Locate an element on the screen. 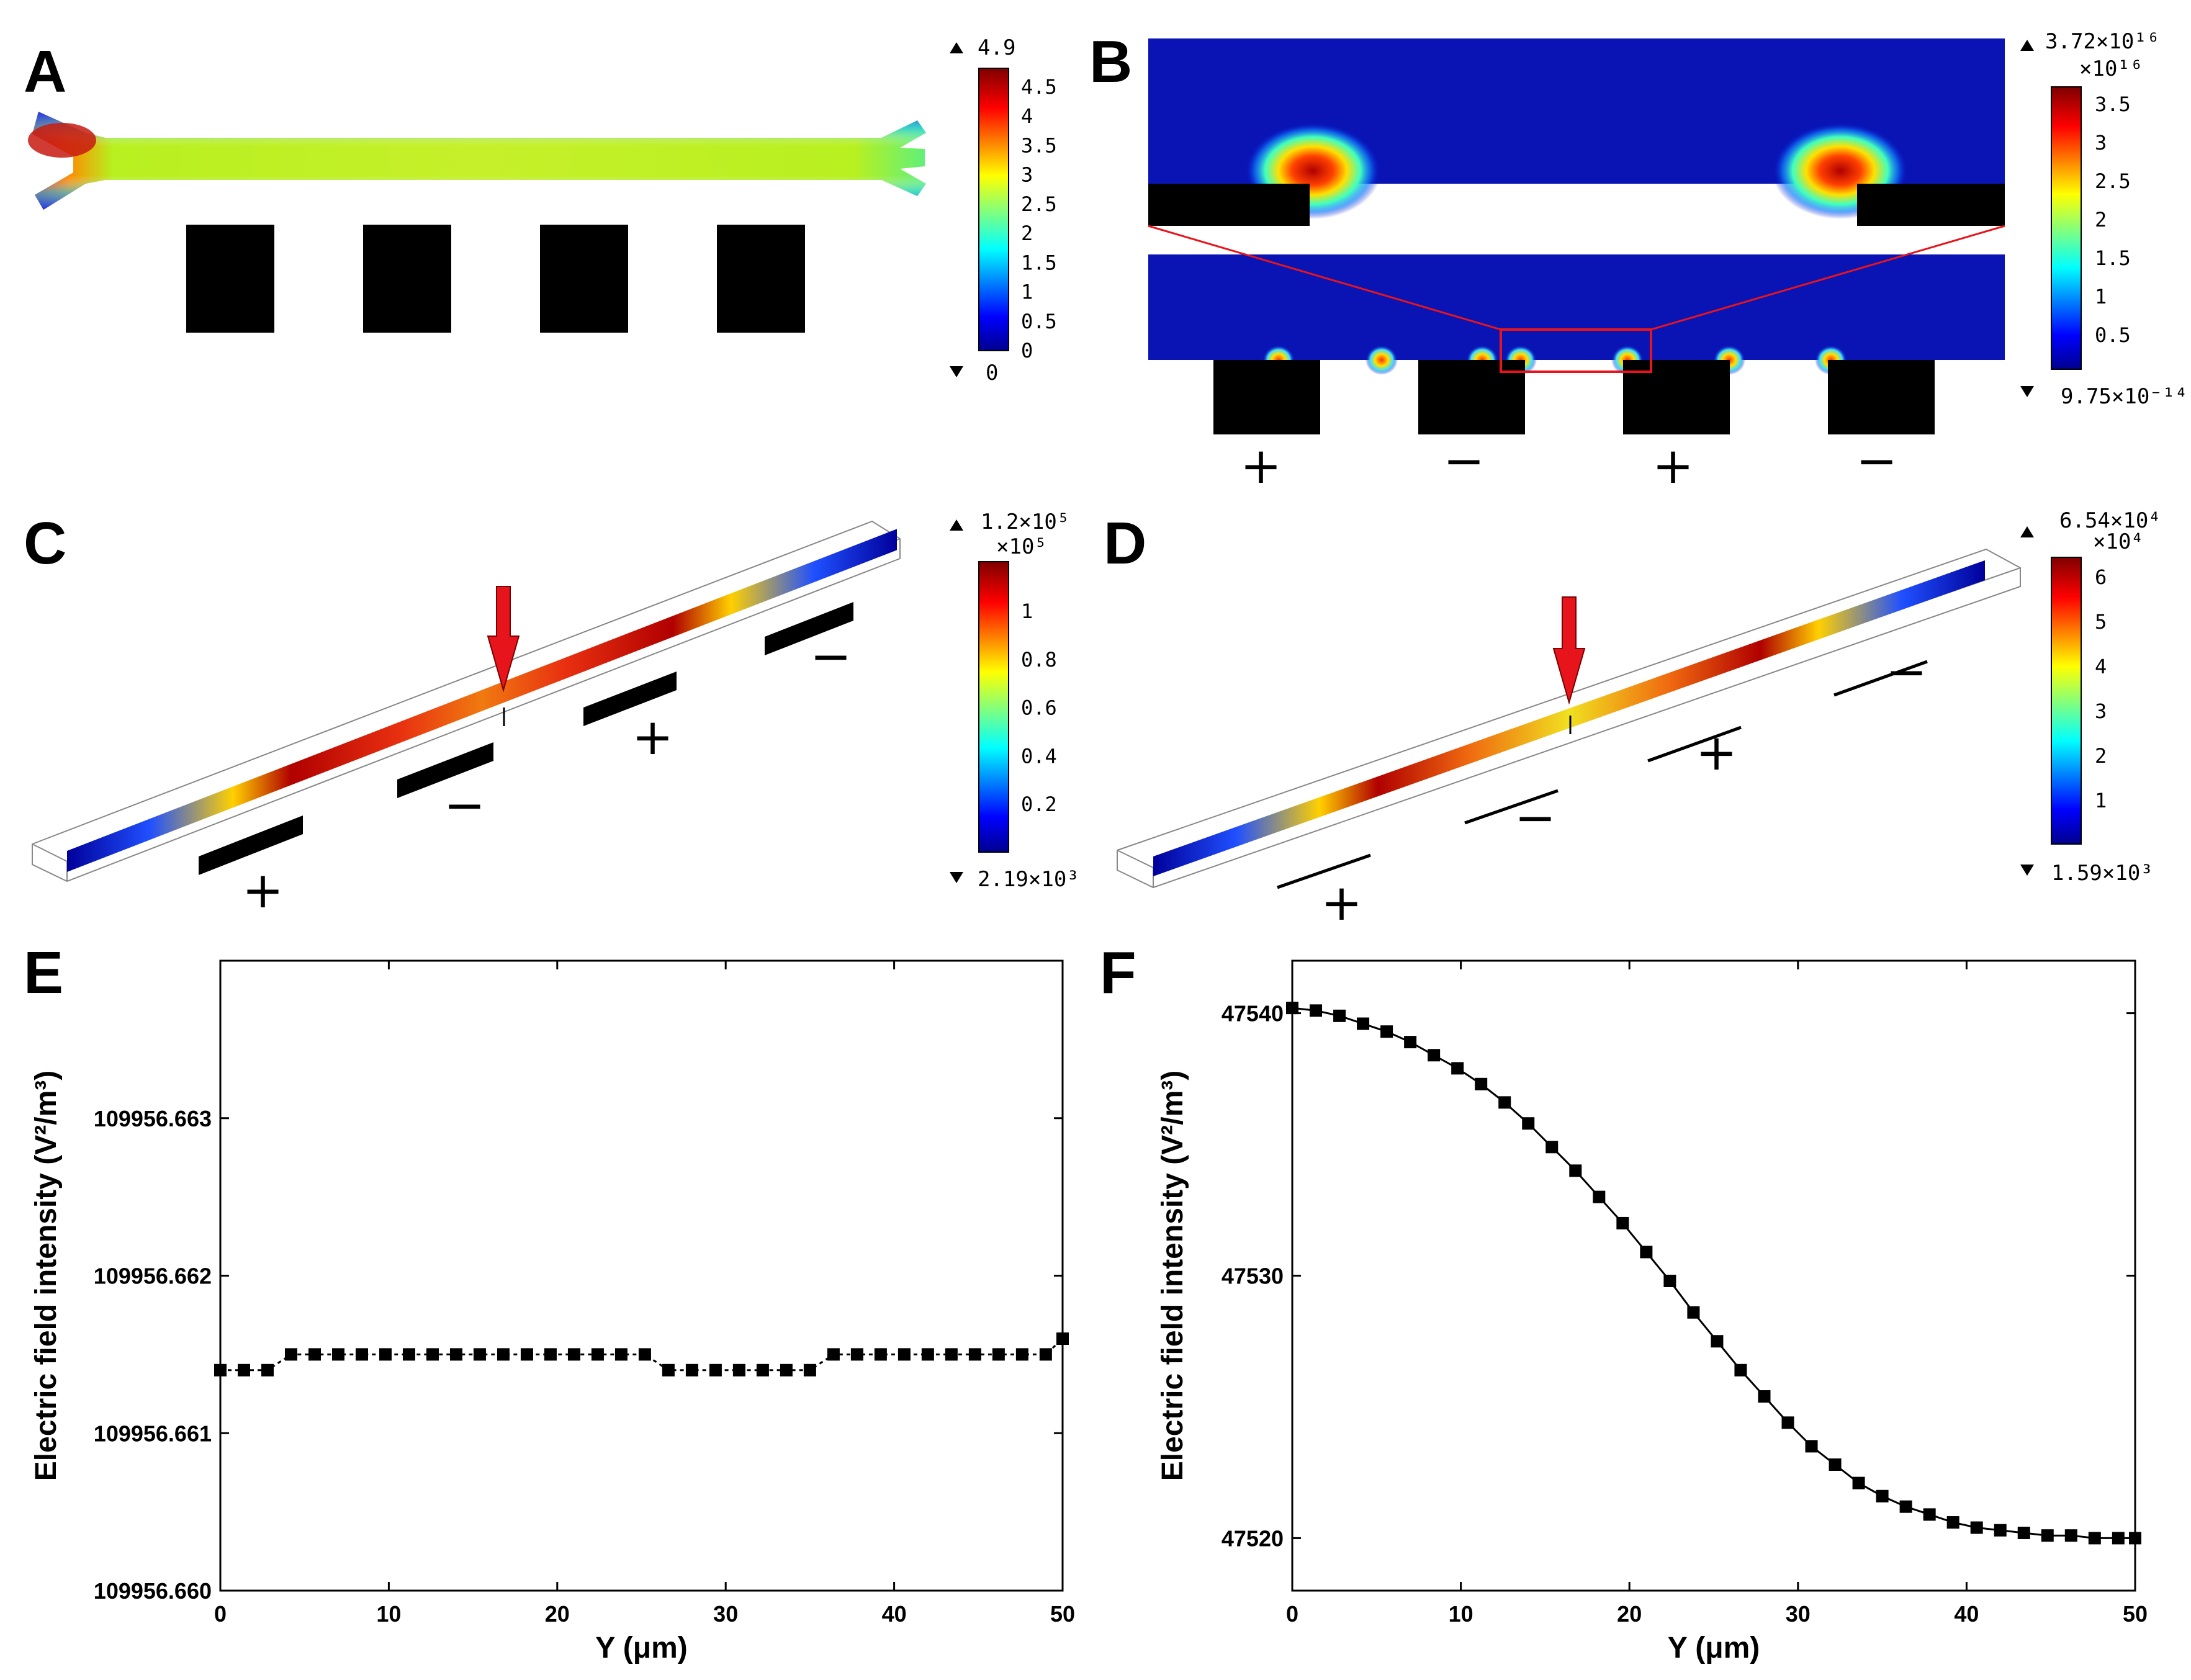 This screenshot has height=1680, width=2191. plot-frame is located at coordinates (641, 1275).